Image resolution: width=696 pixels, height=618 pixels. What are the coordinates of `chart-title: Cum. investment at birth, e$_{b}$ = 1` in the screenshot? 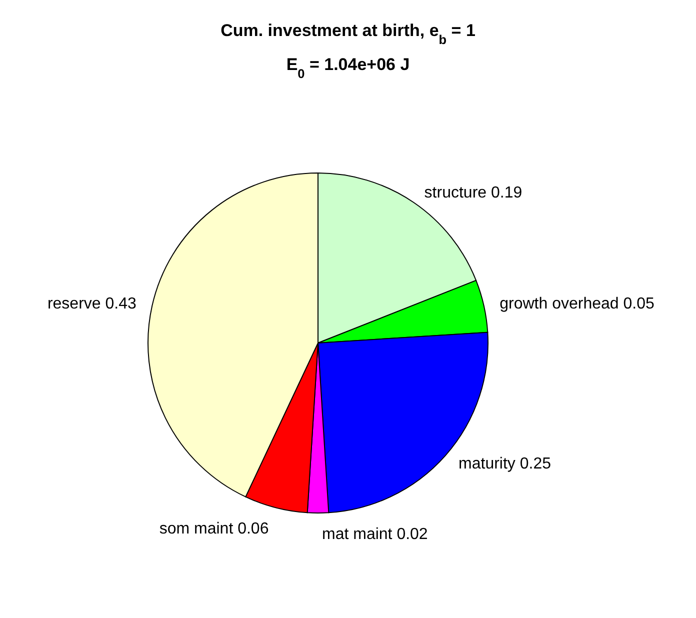 It's located at (348, 33).